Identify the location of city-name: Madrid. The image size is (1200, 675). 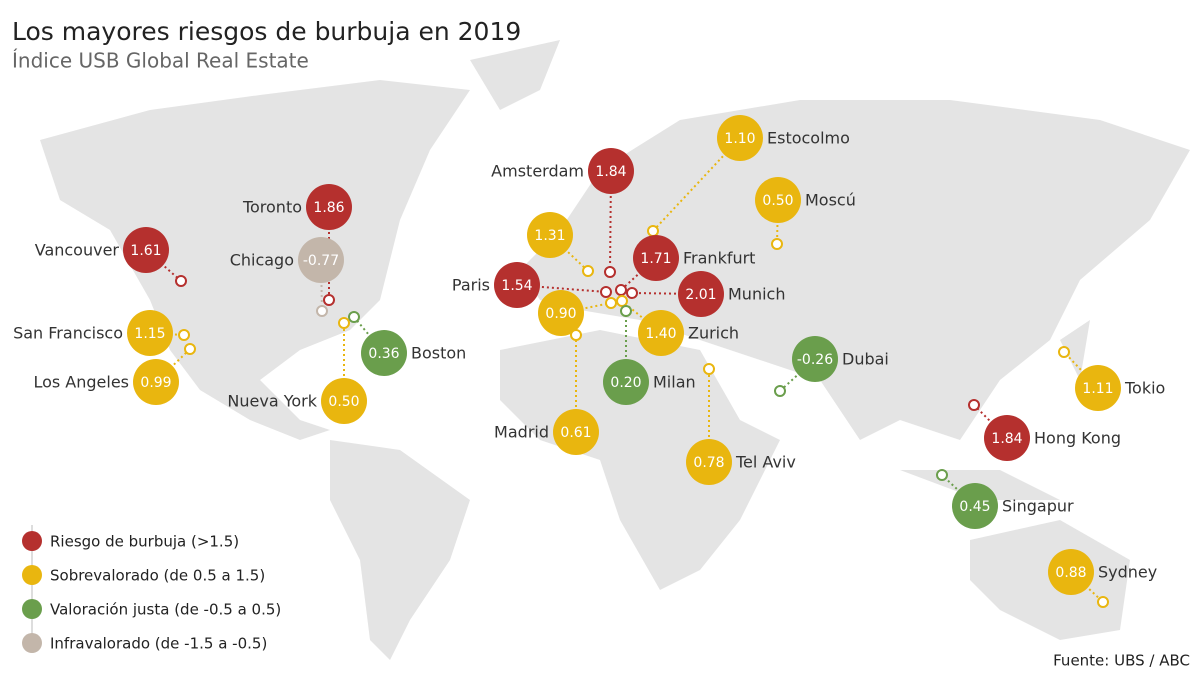
(521, 432).